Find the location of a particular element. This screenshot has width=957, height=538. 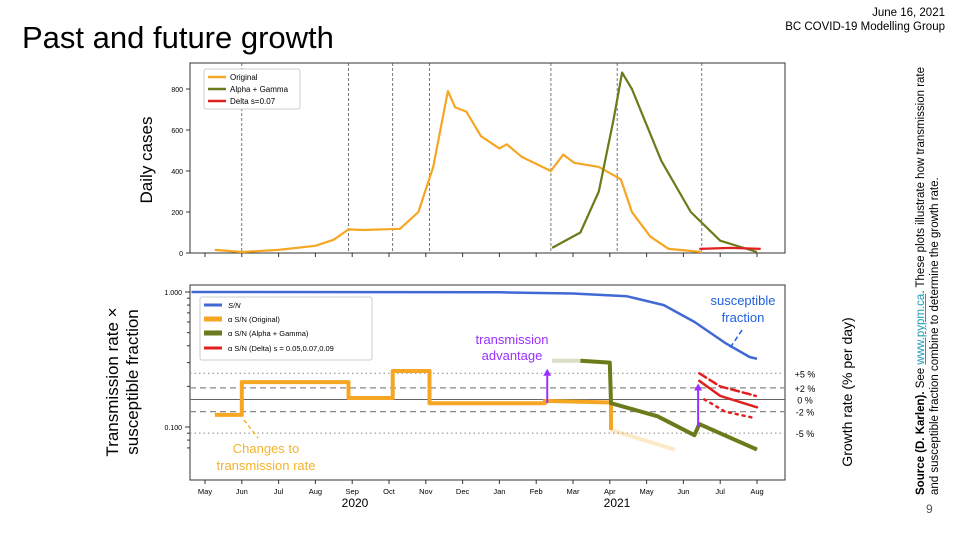

series-line-s-n is located at coordinates (474, 325).